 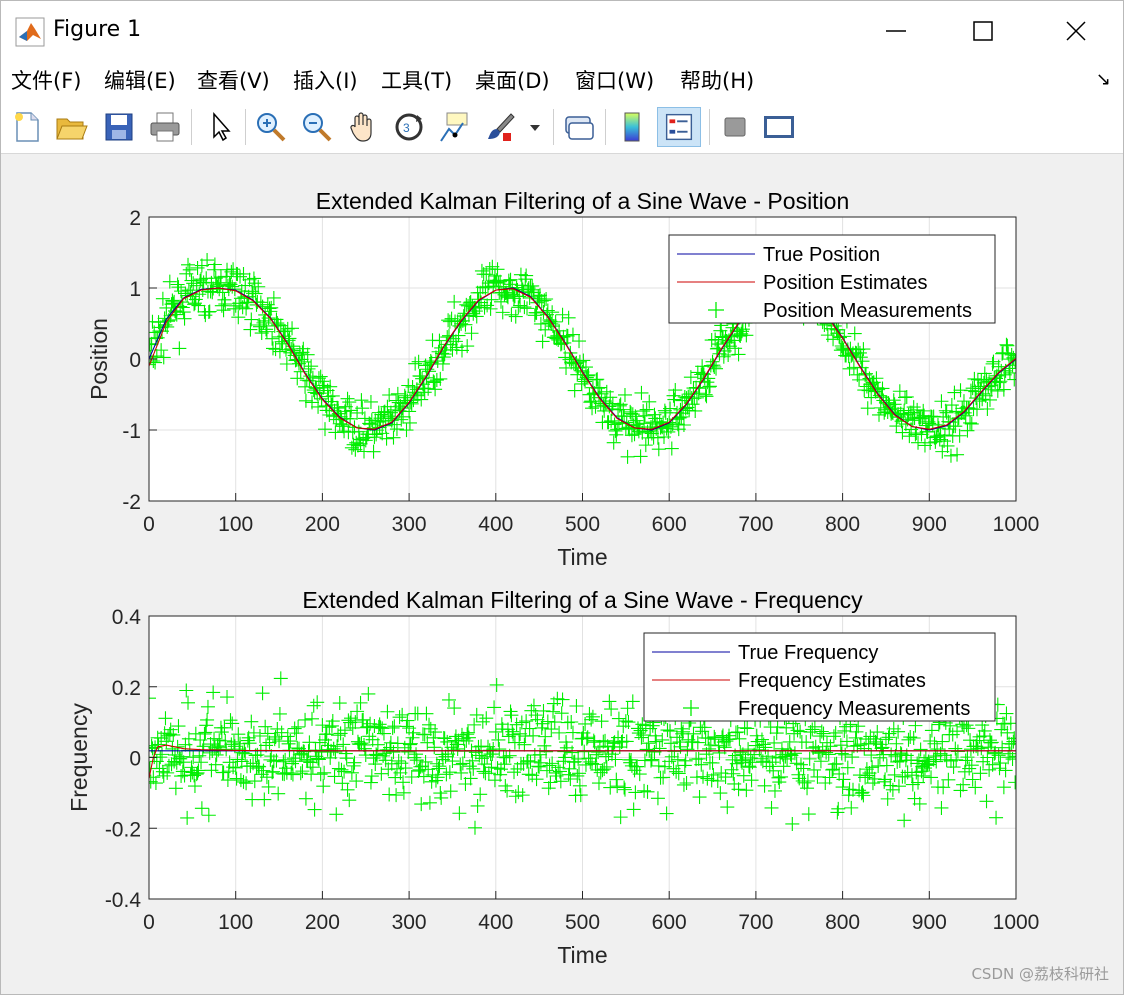 I want to click on show-plot-tools-icon, so click(x=779, y=127).